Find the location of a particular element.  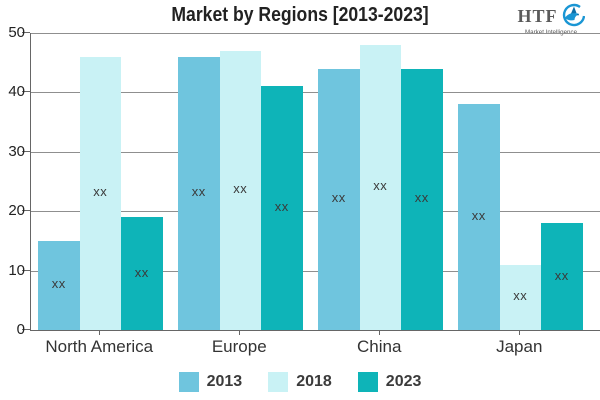

bar-2023-china: xx is located at coordinates (422, 199).